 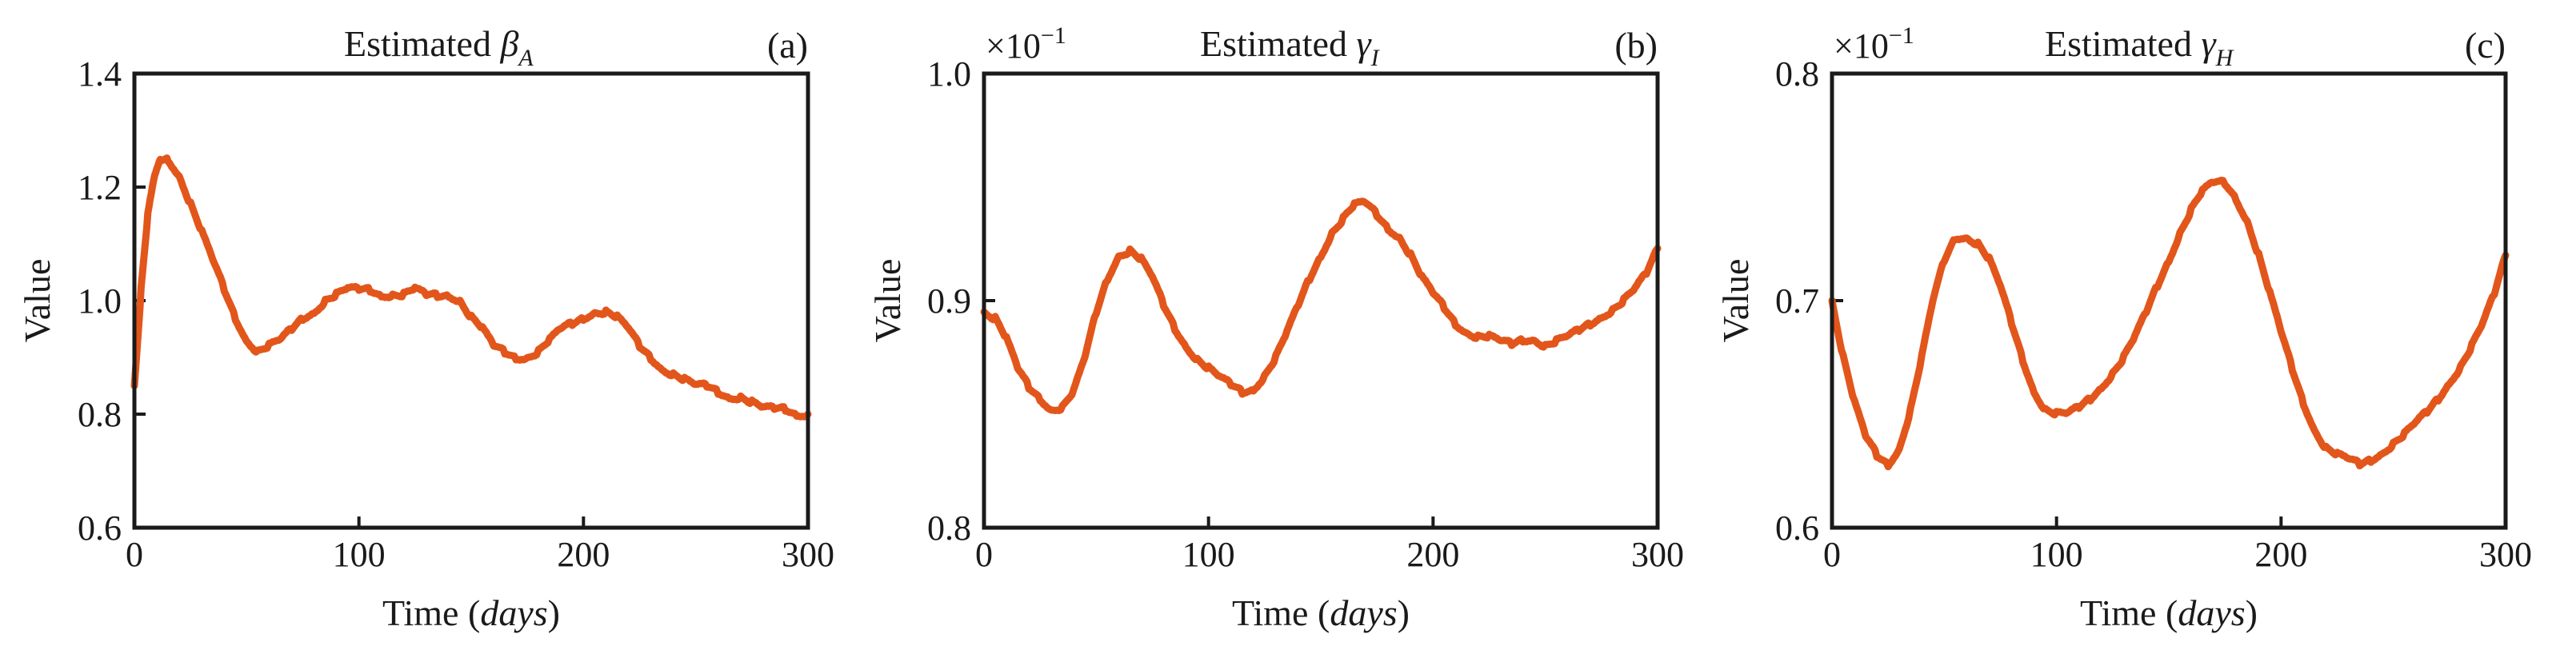 What do you see at coordinates (2280, 554) in the screenshot?
I see `panel-c-xtick-label: 200` at bounding box center [2280, 554].